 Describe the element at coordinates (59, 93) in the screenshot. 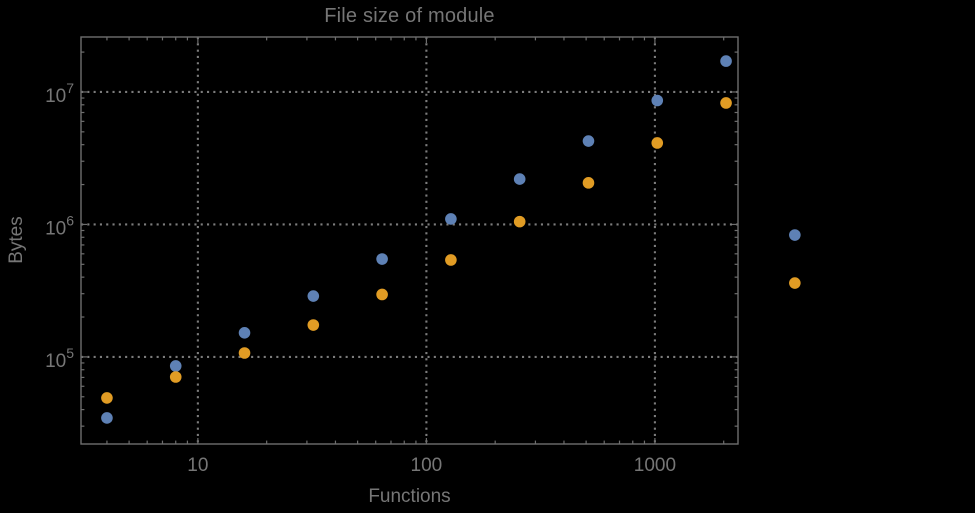

I see `y-tick-label: 10⁷` at that location.